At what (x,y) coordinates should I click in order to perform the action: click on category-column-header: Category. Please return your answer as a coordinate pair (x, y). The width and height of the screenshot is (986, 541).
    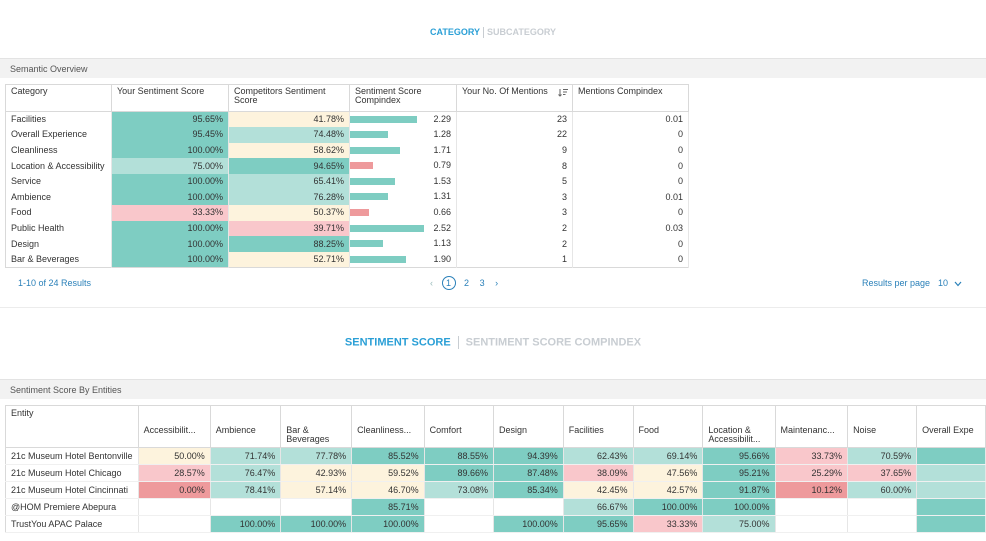
    Looking at the image, I should click on (58, 98).